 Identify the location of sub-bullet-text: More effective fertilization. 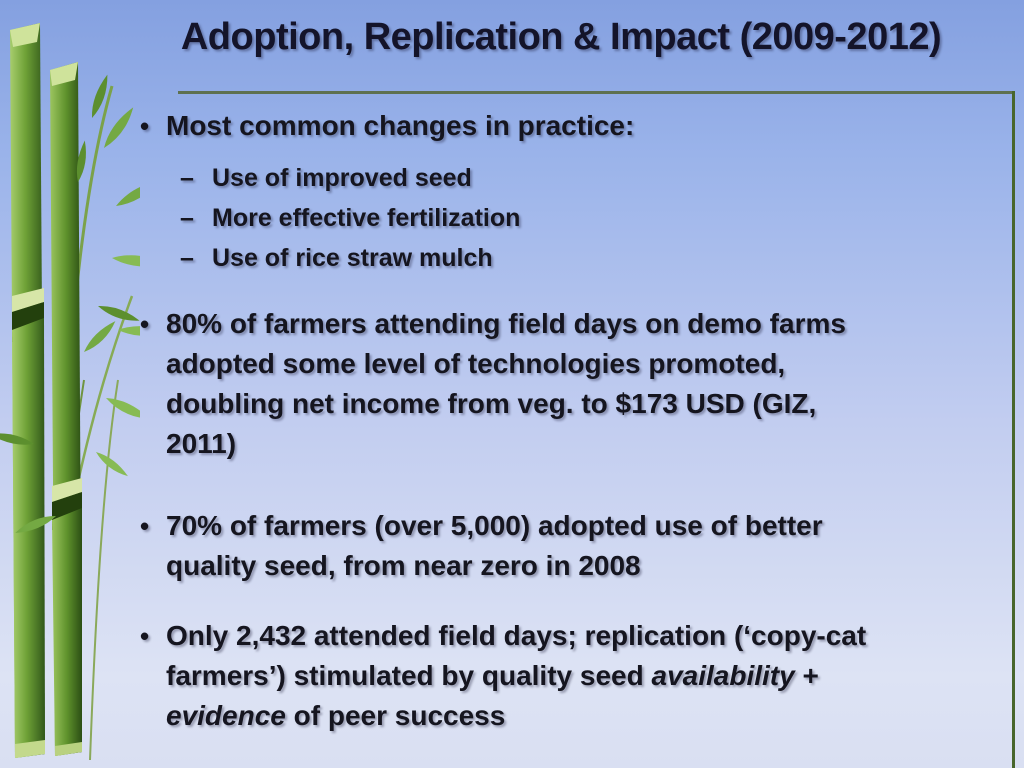
(366, 218).